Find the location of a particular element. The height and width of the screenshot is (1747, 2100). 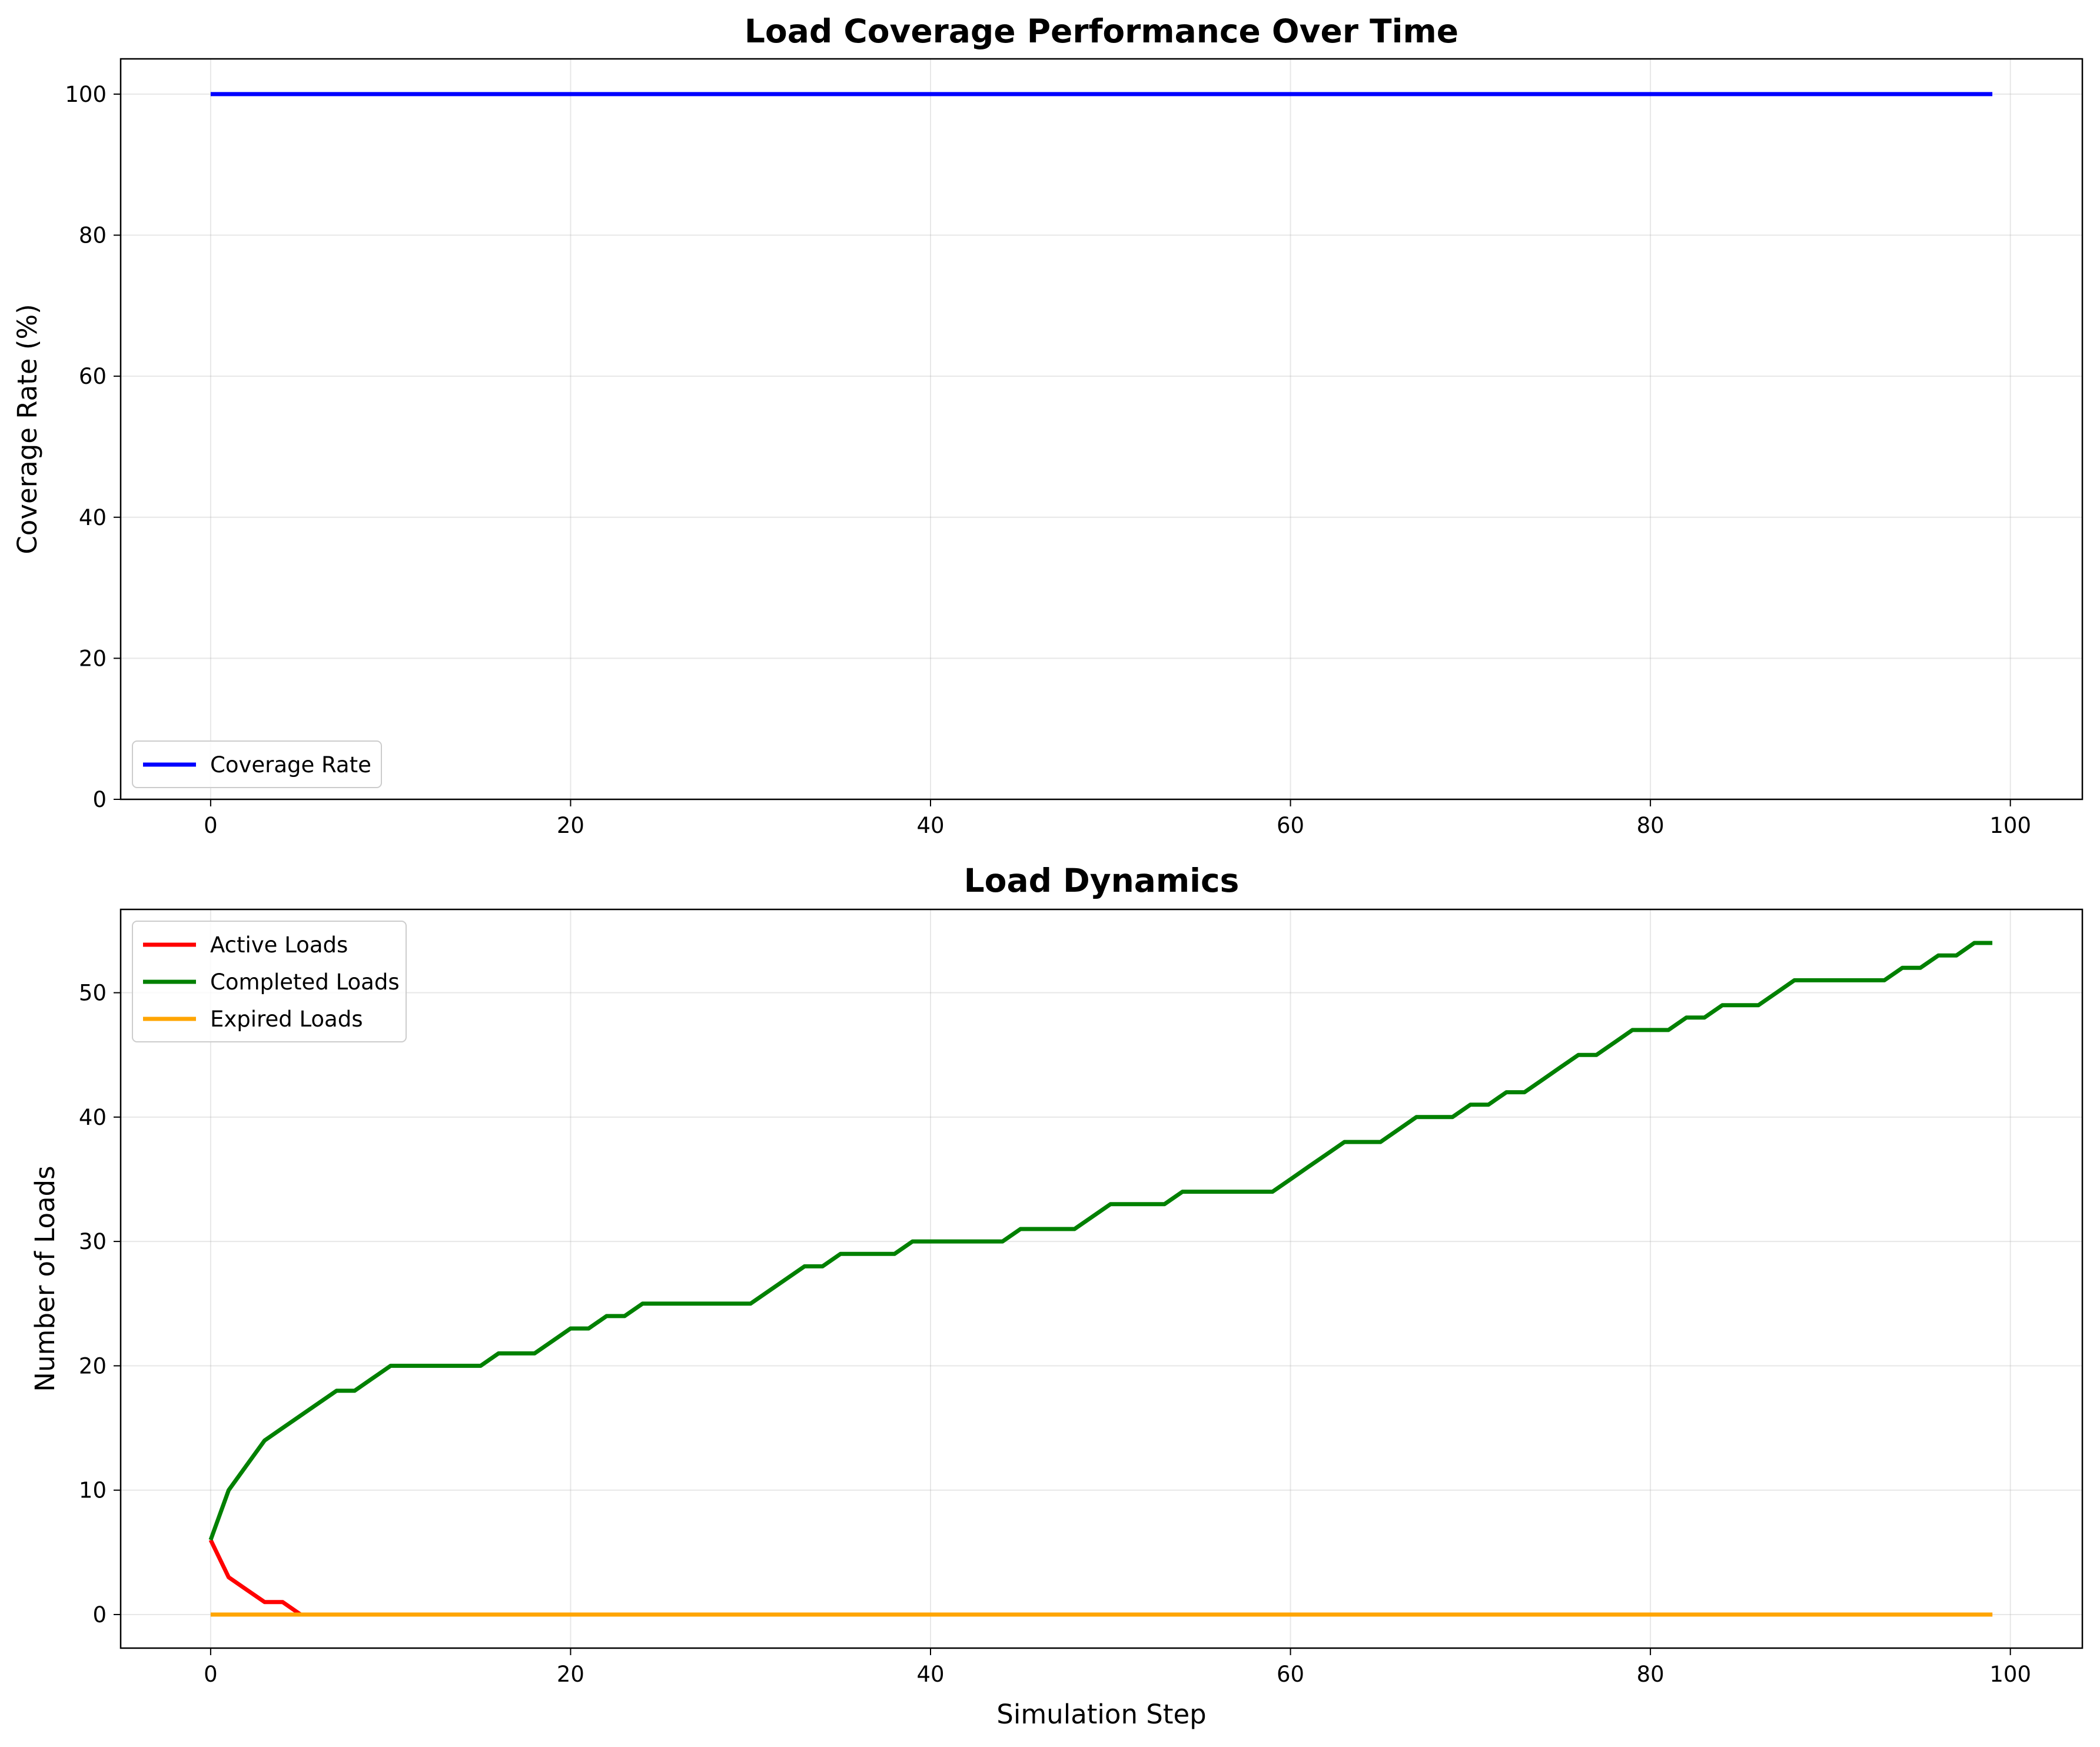

y-axis-label: Number of Loads is located at coordinates (45, 1278).